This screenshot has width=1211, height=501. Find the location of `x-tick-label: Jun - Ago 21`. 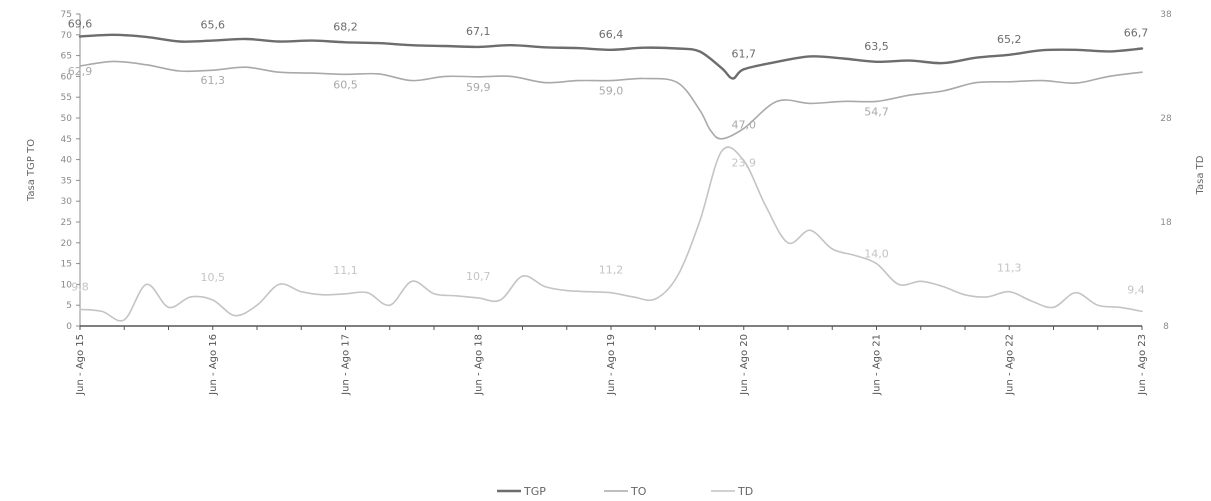

x-tick-label: Jun - Ago 21 is located at coordinates (877, 365).